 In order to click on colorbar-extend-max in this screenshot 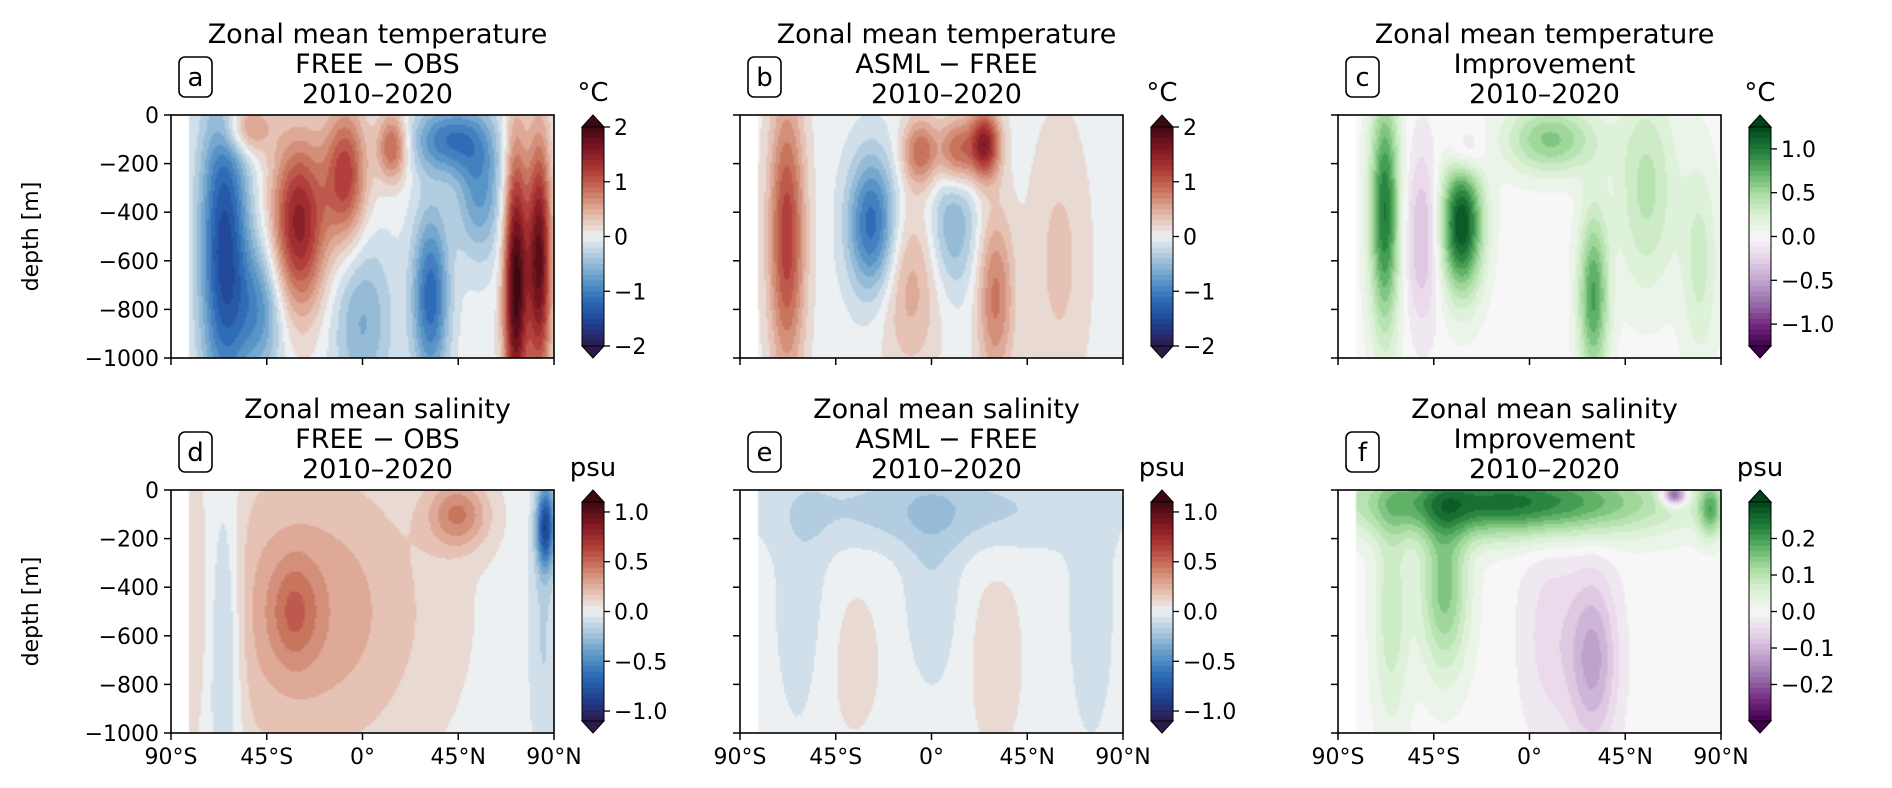, I will do `click(1162, 121)`.